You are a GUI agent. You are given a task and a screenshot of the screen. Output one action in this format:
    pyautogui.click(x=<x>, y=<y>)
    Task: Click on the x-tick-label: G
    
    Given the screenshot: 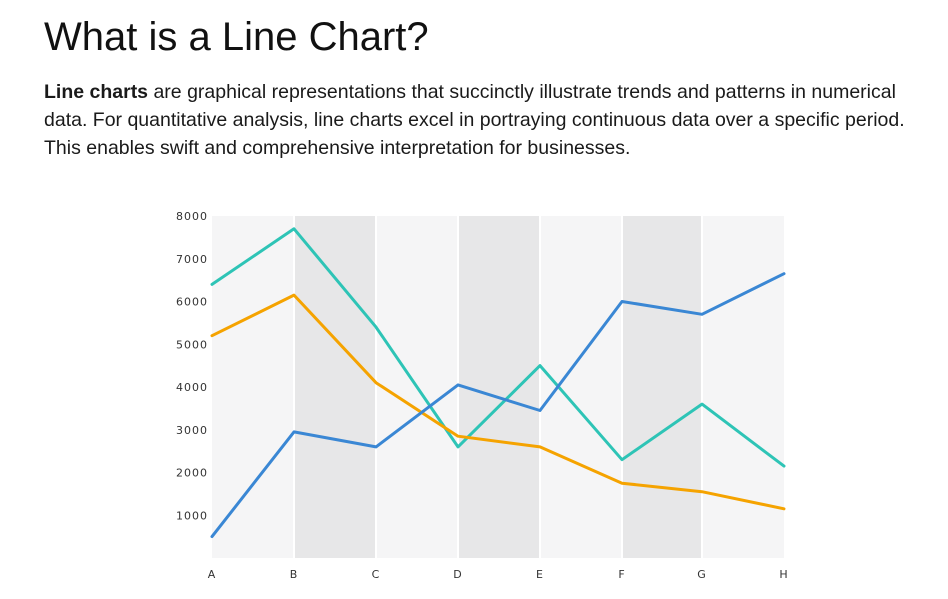 What is the action you would take?
    pyautogui.click(x=702, y=574)
    